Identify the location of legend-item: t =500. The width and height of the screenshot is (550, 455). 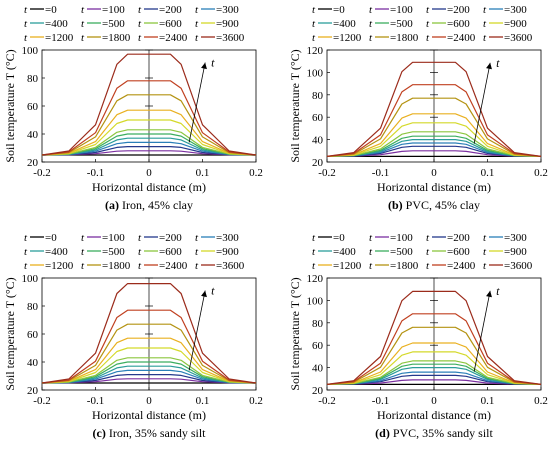
(391, 24).